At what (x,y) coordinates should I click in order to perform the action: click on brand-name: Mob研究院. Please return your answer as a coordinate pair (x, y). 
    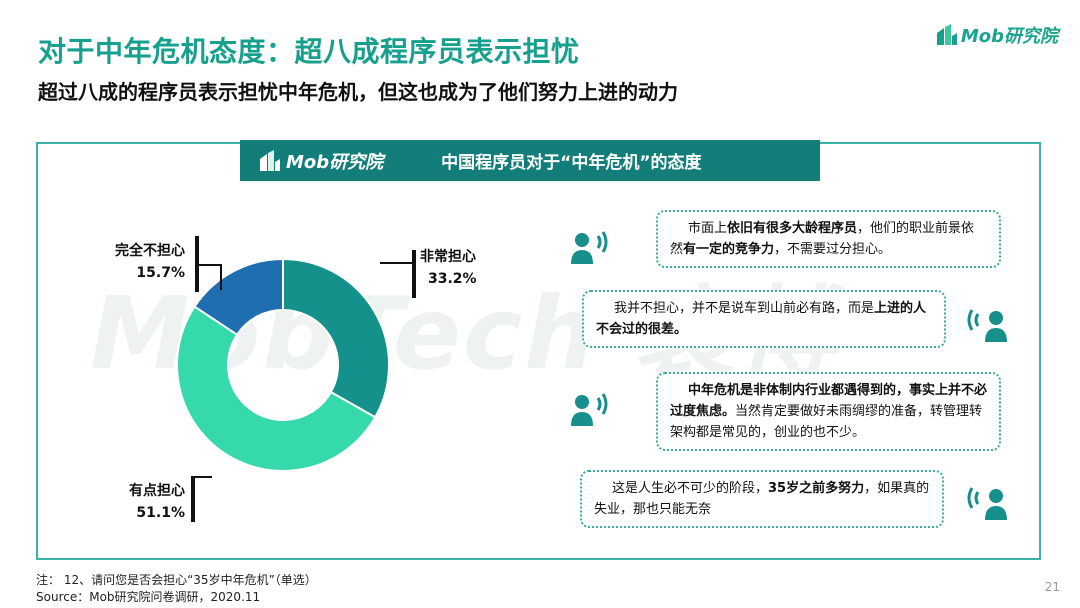
    Looking at the image, I should click on (1009, 36).